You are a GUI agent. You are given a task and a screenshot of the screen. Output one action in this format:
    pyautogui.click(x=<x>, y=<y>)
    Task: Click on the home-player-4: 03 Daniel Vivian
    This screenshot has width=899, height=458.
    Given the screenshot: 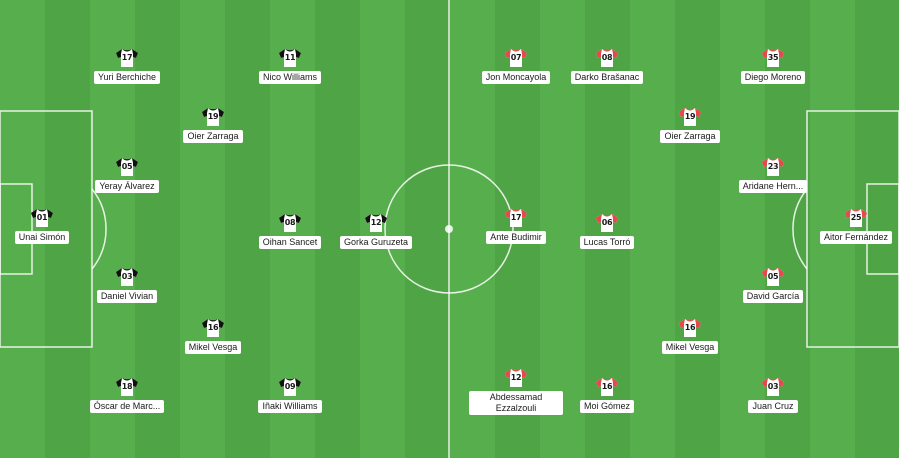 What is the action you would take?
    pyautogui.click(x=127, y=285)
    